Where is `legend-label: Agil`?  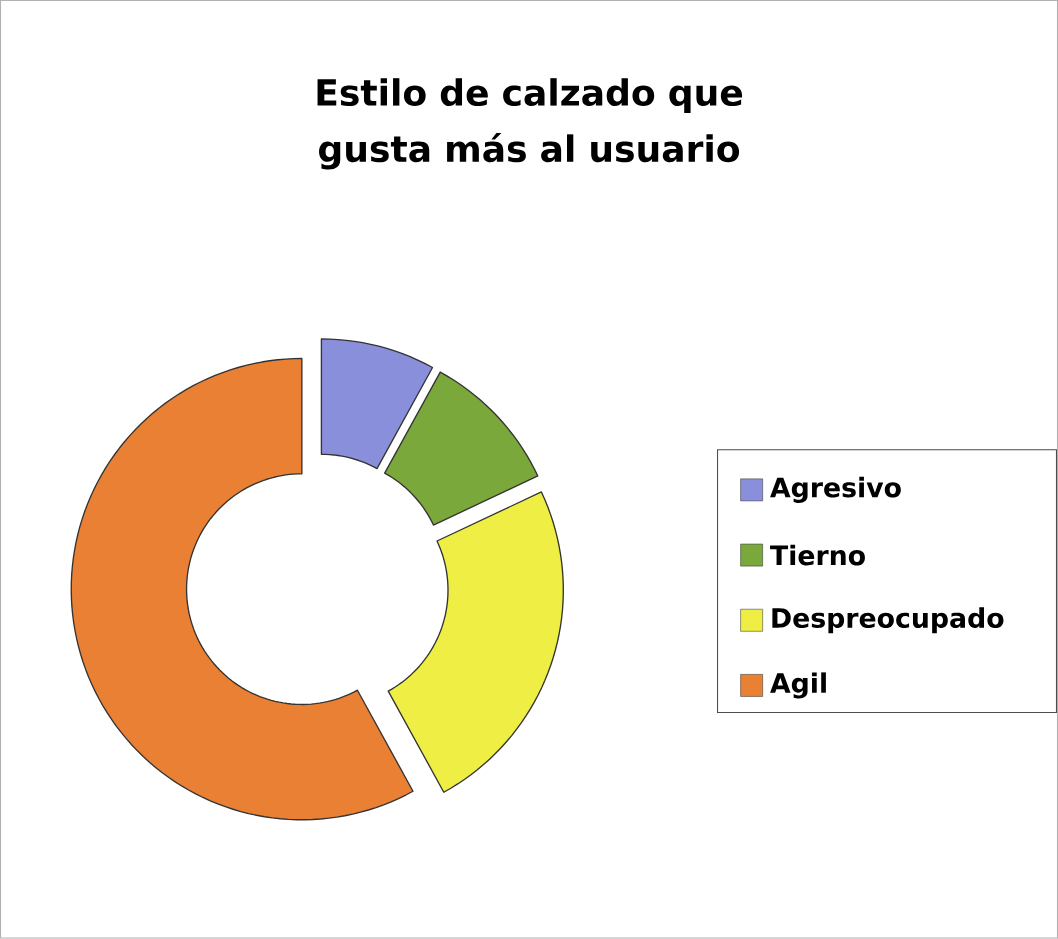
legend-label: Agil is located at coordinates (798, 685).